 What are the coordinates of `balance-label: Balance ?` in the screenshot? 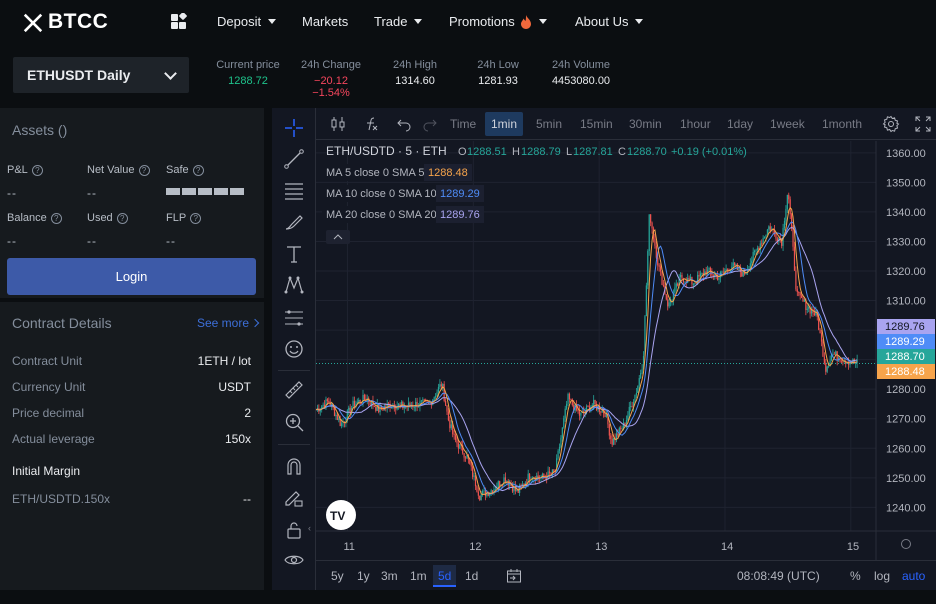 It's located at (34, 218).